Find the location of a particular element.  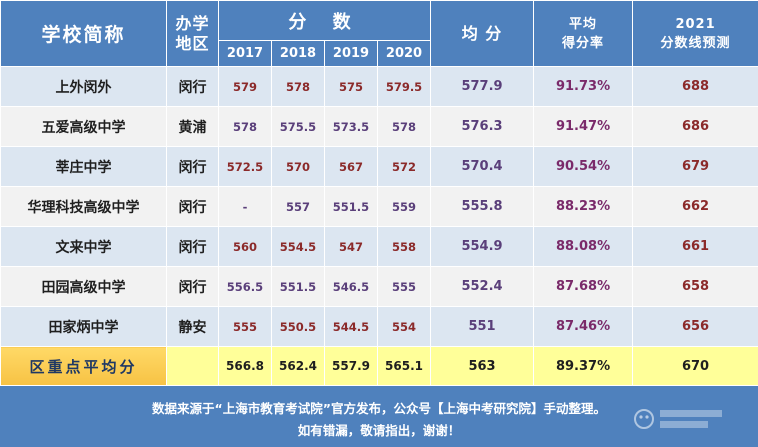

score-2018: 578 is located at coordinates (298, 86).